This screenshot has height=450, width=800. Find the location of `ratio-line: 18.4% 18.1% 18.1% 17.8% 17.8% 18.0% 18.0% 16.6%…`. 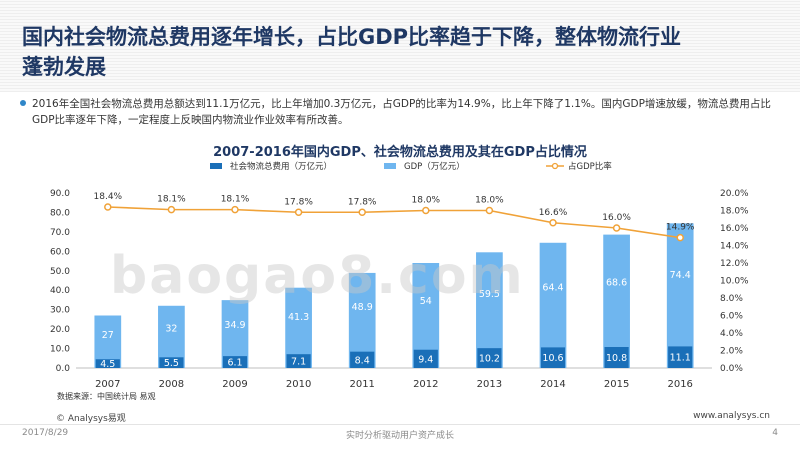

ratio-line: 18.4% 18.1% 18.1% 17.8% 17.8% 18.0% 18.0% 16.6%… is located at coordinates (394, 217).